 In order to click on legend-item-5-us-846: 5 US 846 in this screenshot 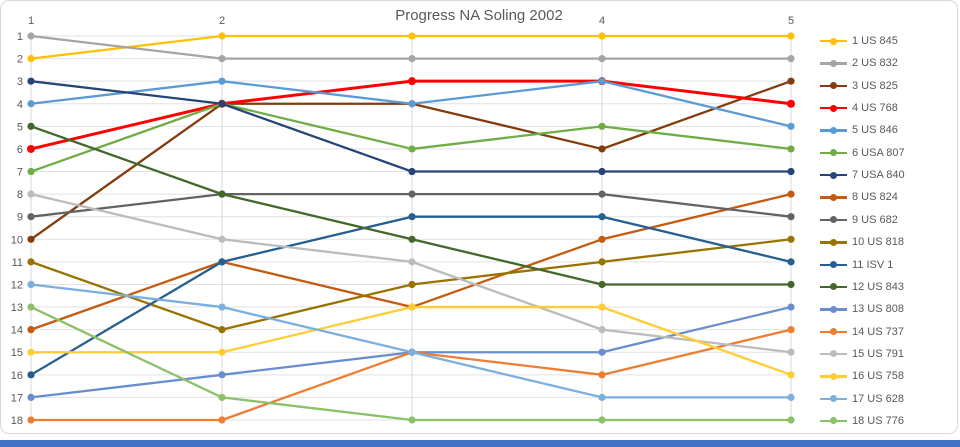, I will do `click(859, 130)`.